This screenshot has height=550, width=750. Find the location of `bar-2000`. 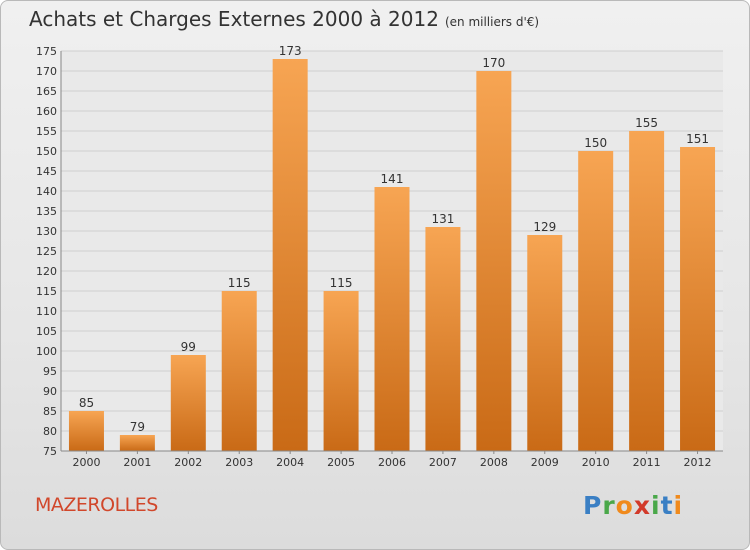

bar-2000 is located at coordinates (86, 431).